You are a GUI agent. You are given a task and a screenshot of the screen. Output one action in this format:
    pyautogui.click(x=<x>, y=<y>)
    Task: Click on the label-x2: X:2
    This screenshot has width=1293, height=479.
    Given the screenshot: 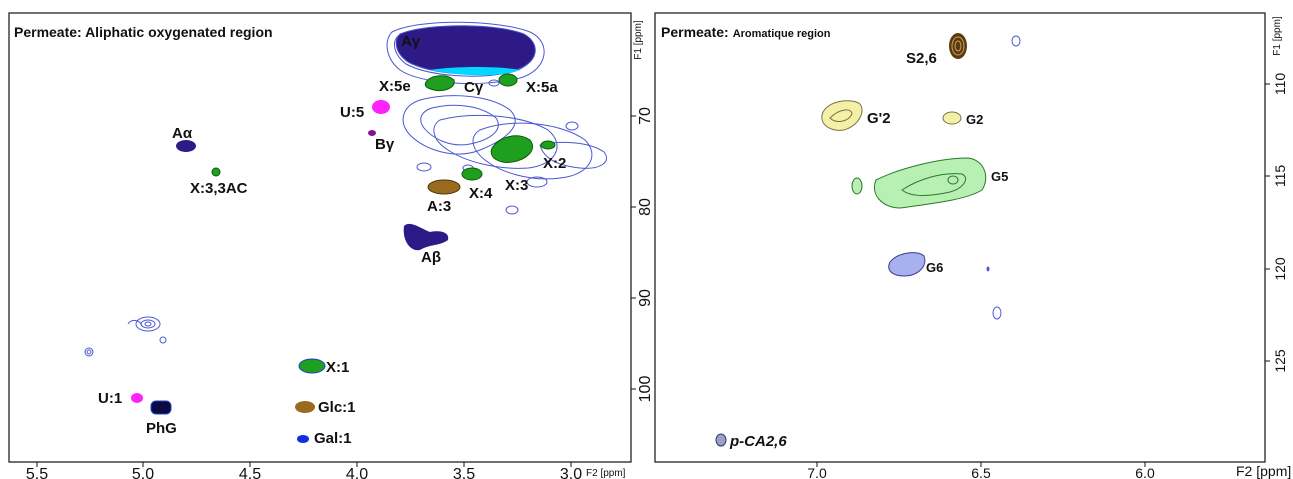 What is the action you would take?
    pyautogui.click(x=554, y=163)
    